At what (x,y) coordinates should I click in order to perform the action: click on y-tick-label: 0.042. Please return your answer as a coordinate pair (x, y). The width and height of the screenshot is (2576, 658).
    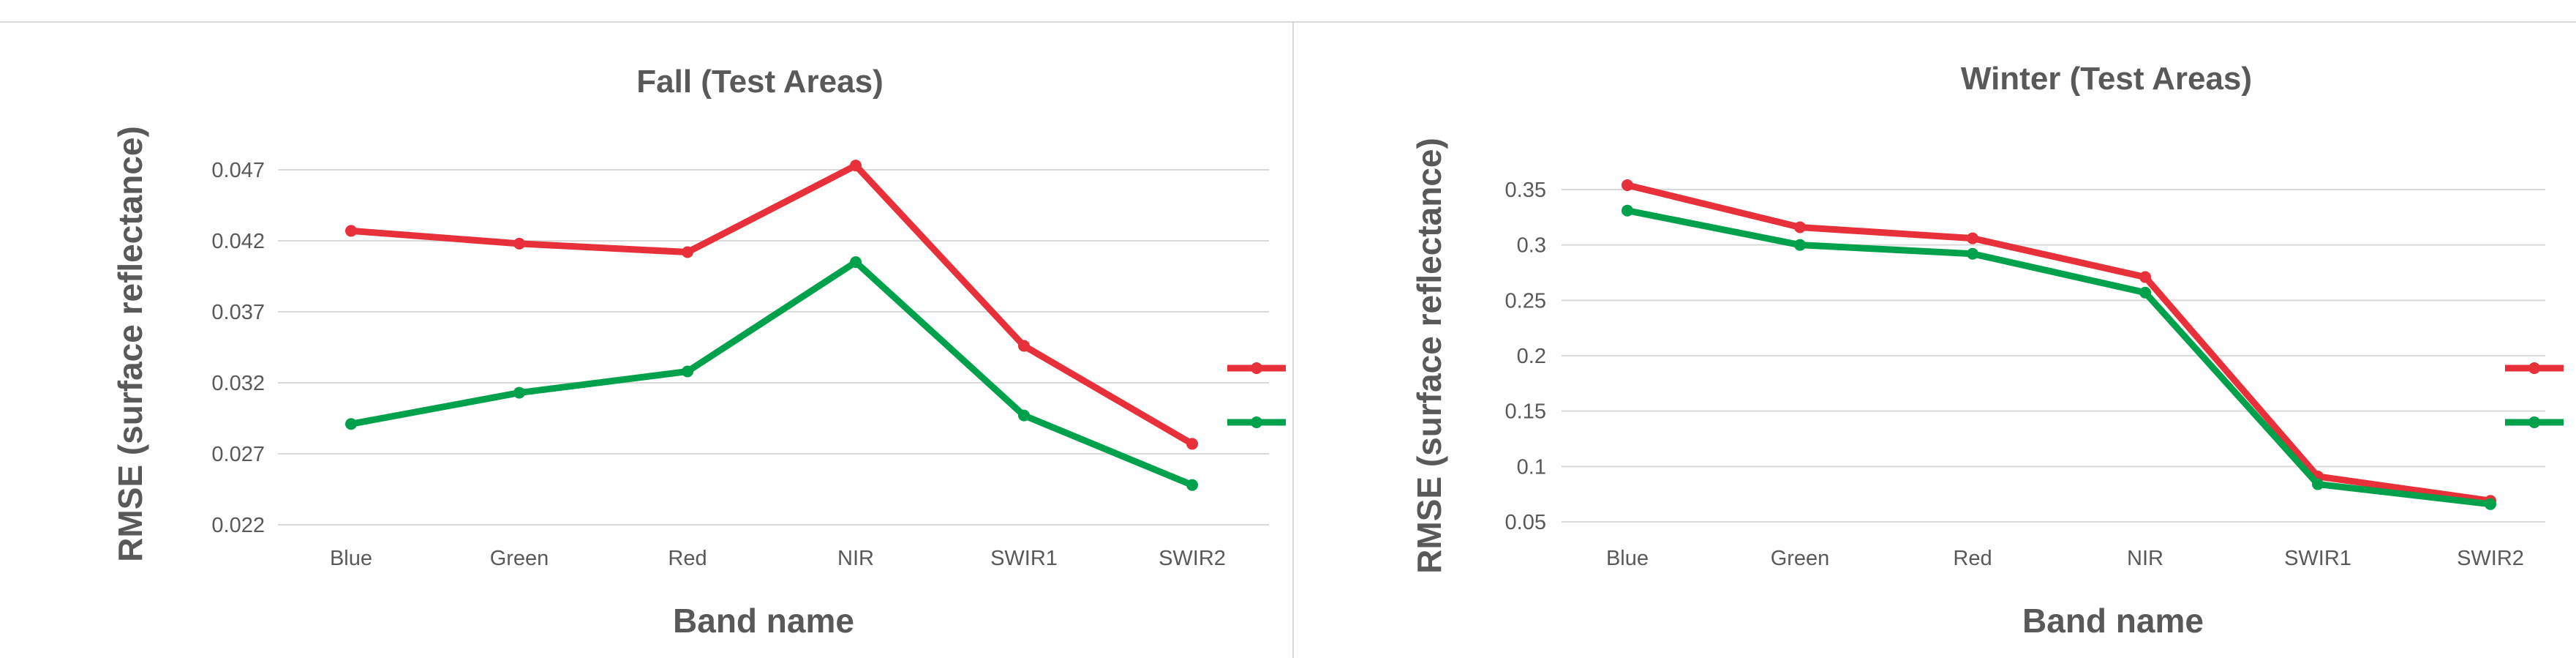
    Looking at the image, I should click on (238, 242).